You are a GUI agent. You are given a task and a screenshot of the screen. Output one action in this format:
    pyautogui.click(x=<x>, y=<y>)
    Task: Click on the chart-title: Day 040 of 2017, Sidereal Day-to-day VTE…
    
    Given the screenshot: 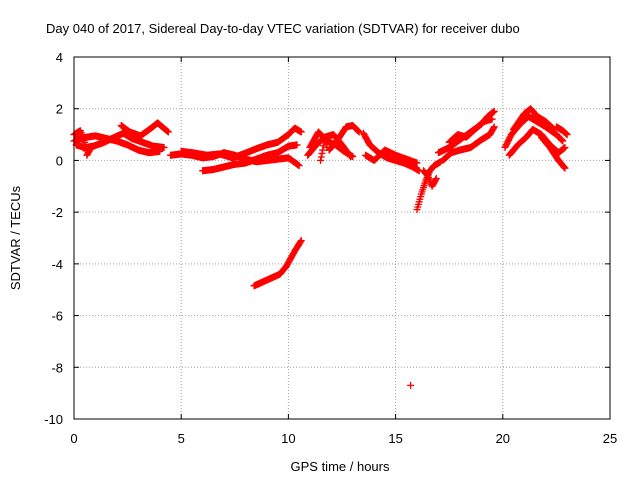 What is the action you would take?
    pyautogui.click(x=283, y=28)
    